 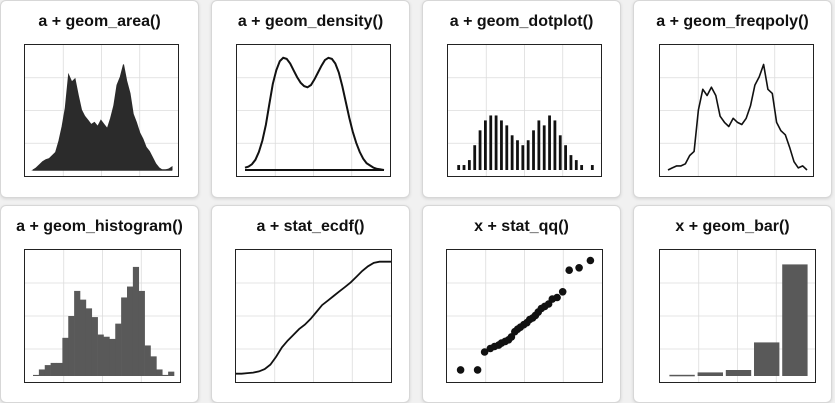 I want to click on chart-title: a + geom_area(), so click(x=99, y=21).